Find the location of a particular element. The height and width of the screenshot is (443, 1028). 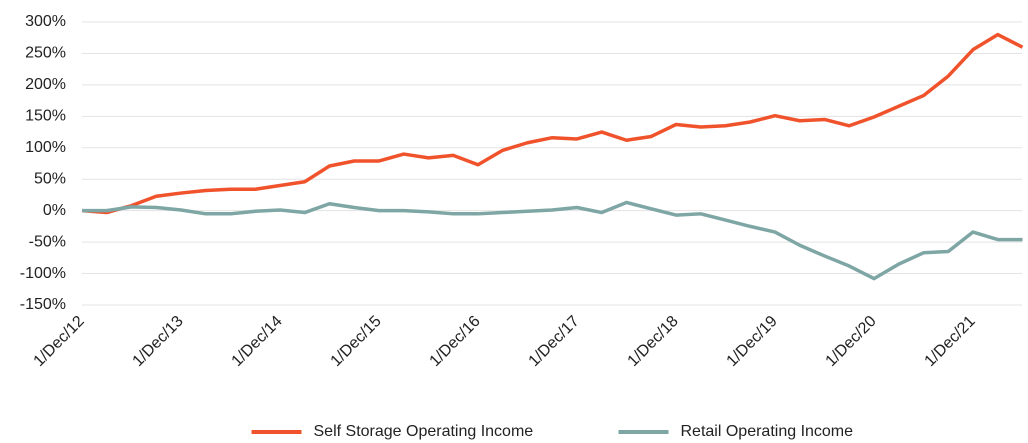

y-tick-label: 250% is located at coordinates (45, 53).